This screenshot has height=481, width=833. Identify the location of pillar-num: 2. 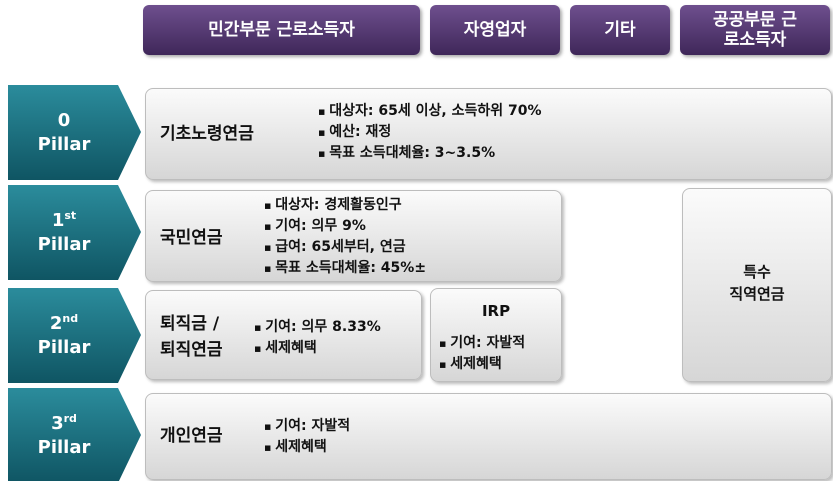
(56, 323).